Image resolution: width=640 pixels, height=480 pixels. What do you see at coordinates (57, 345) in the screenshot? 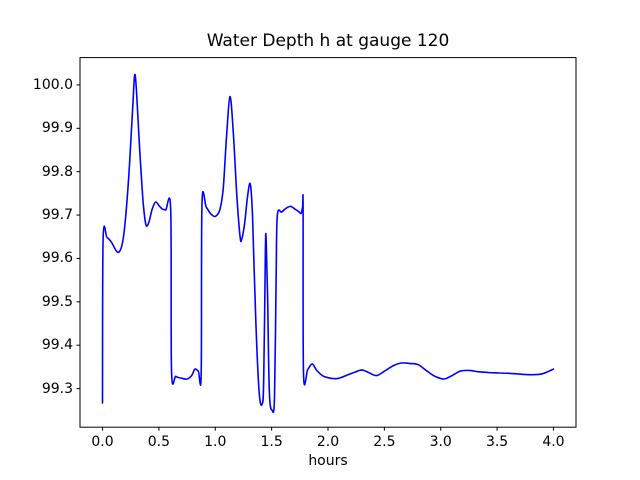
I see `y-tick-label: 99.4` at bounding box center [57, 345].